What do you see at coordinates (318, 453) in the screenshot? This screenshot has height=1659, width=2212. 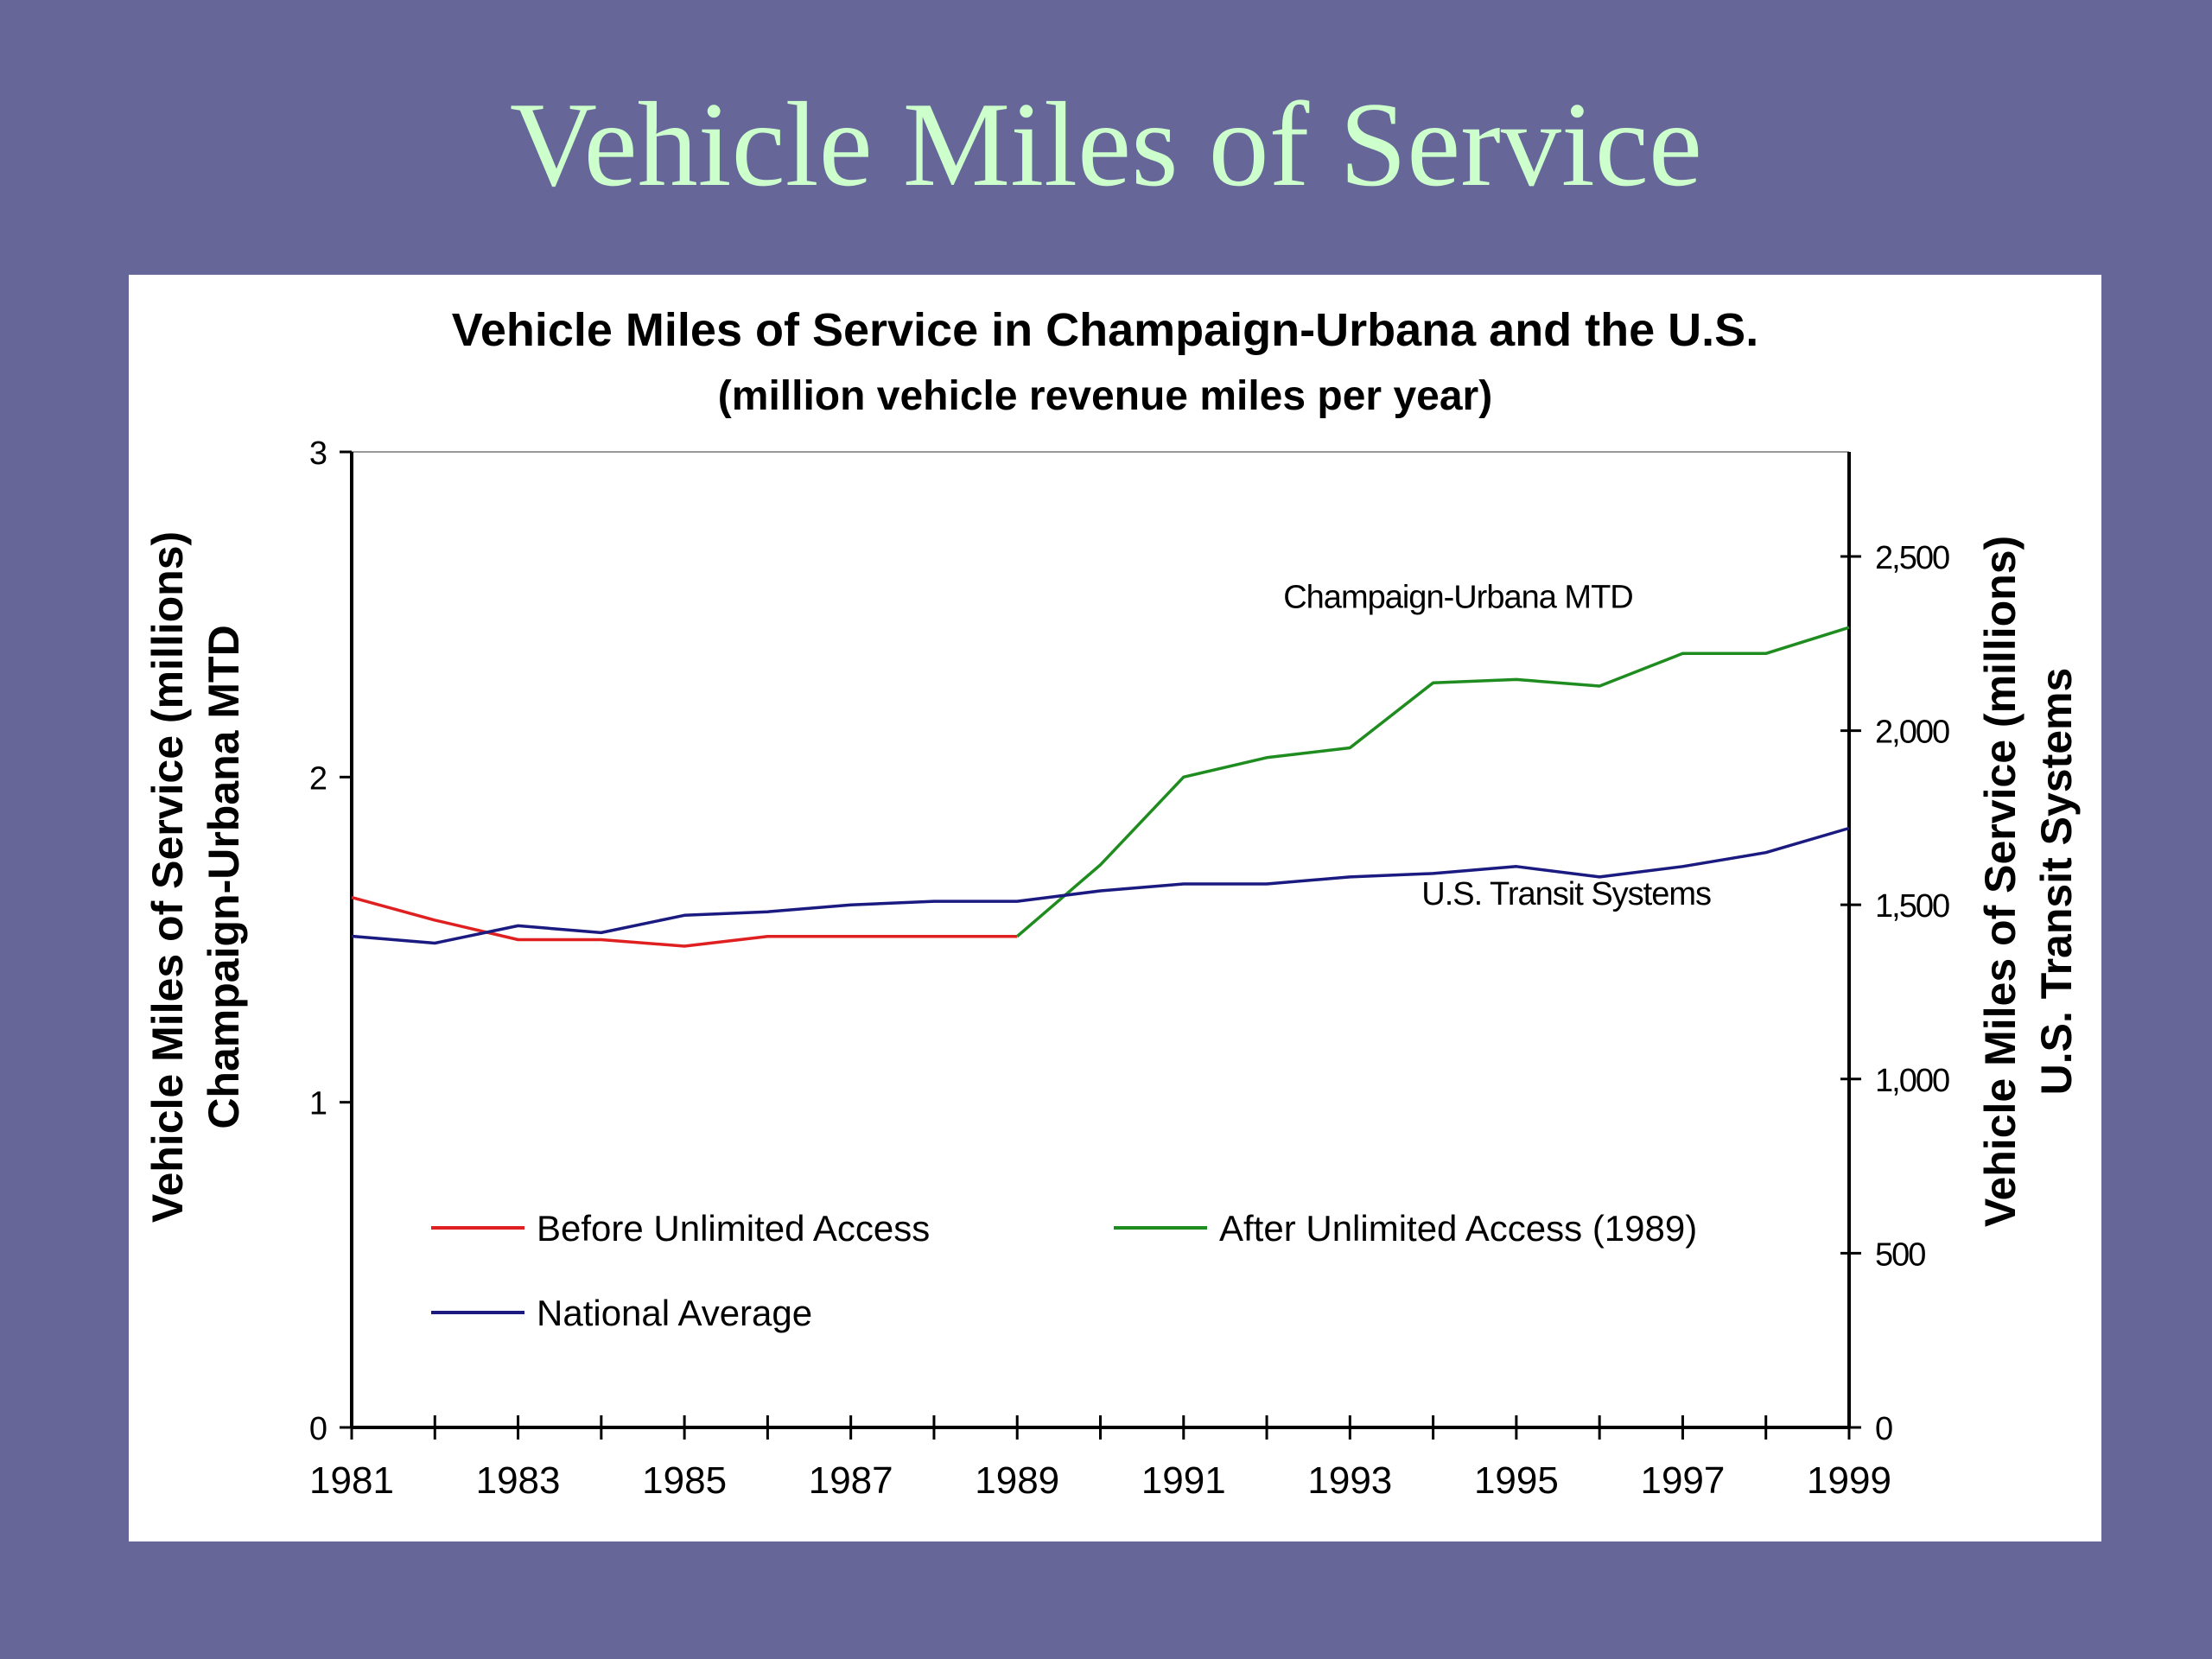 I see `left-axis-tick-label: 3` at bounding box center [318, 453].